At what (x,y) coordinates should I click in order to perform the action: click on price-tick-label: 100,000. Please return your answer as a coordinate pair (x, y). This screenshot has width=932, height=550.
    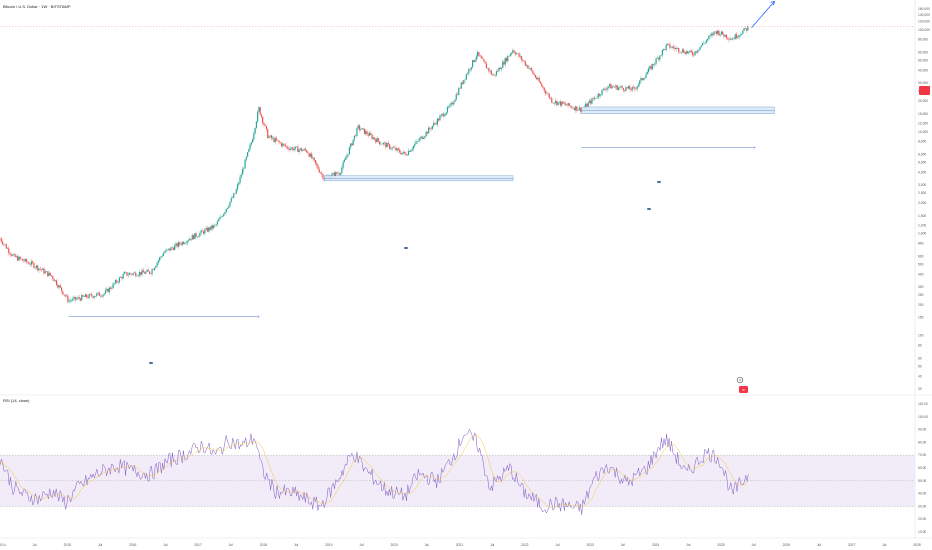
    Looking at the image, I should click on (924, 30).